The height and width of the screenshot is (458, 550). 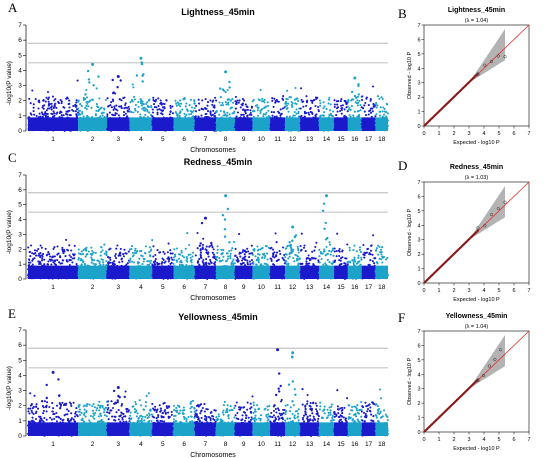 I want to click on x-axis-label: Chromosomes, so click(x=213, y=150).